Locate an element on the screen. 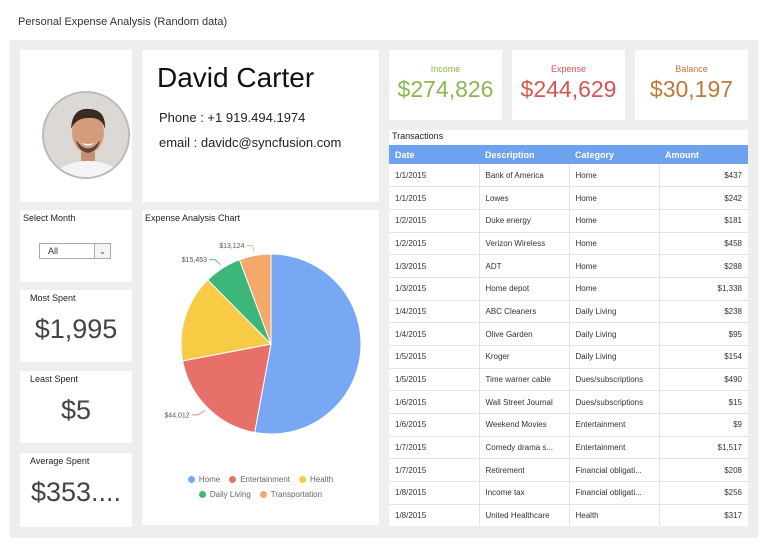  income-card: Income $274,826 is located at coordinates (445, 85).